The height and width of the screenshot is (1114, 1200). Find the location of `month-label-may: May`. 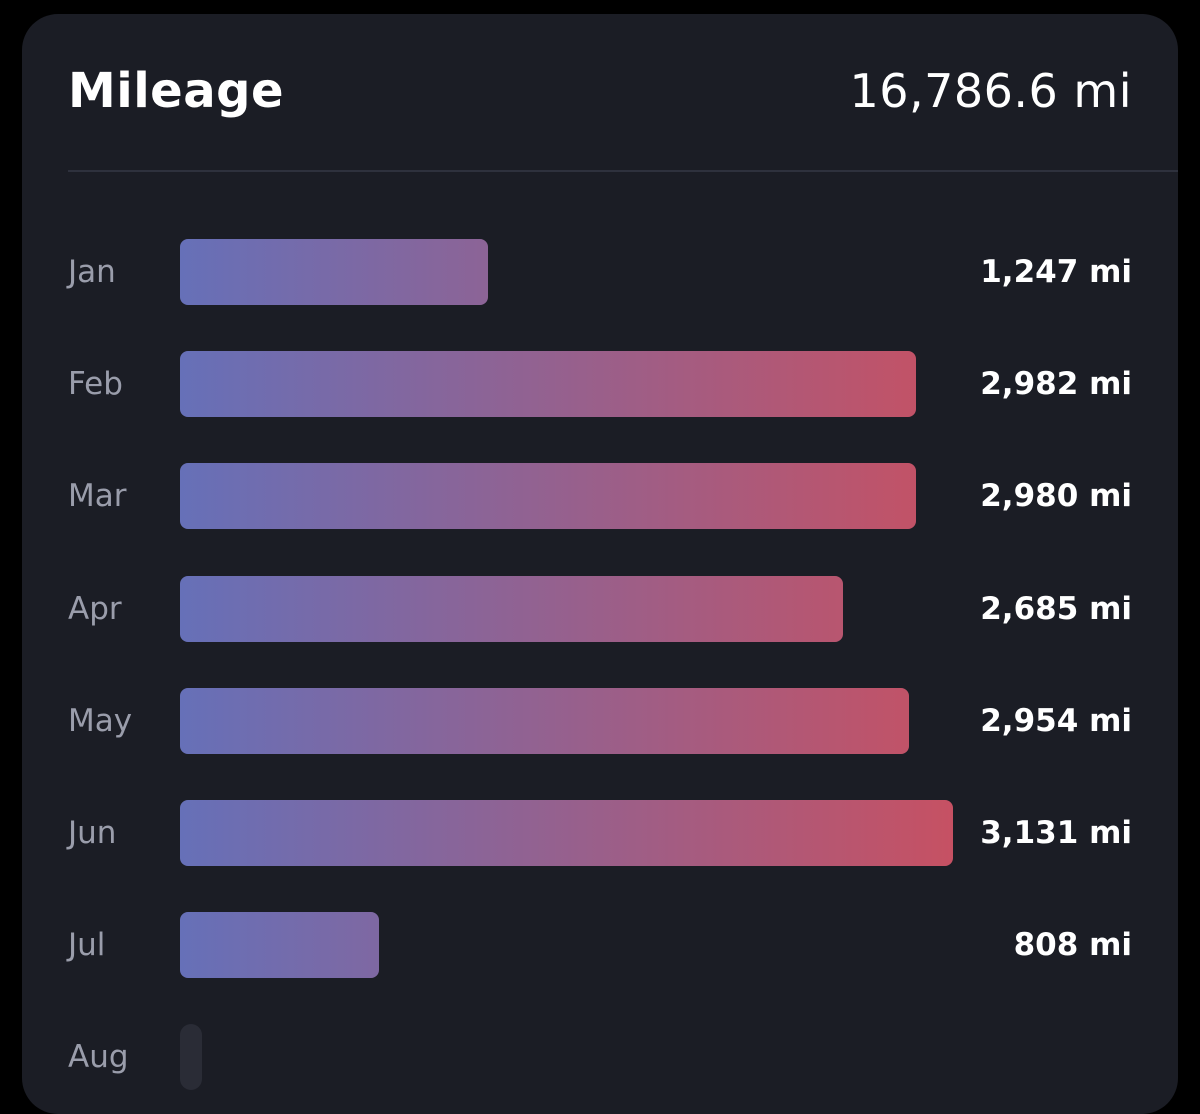

month-label-may: May is located at coordinates (100, 720).